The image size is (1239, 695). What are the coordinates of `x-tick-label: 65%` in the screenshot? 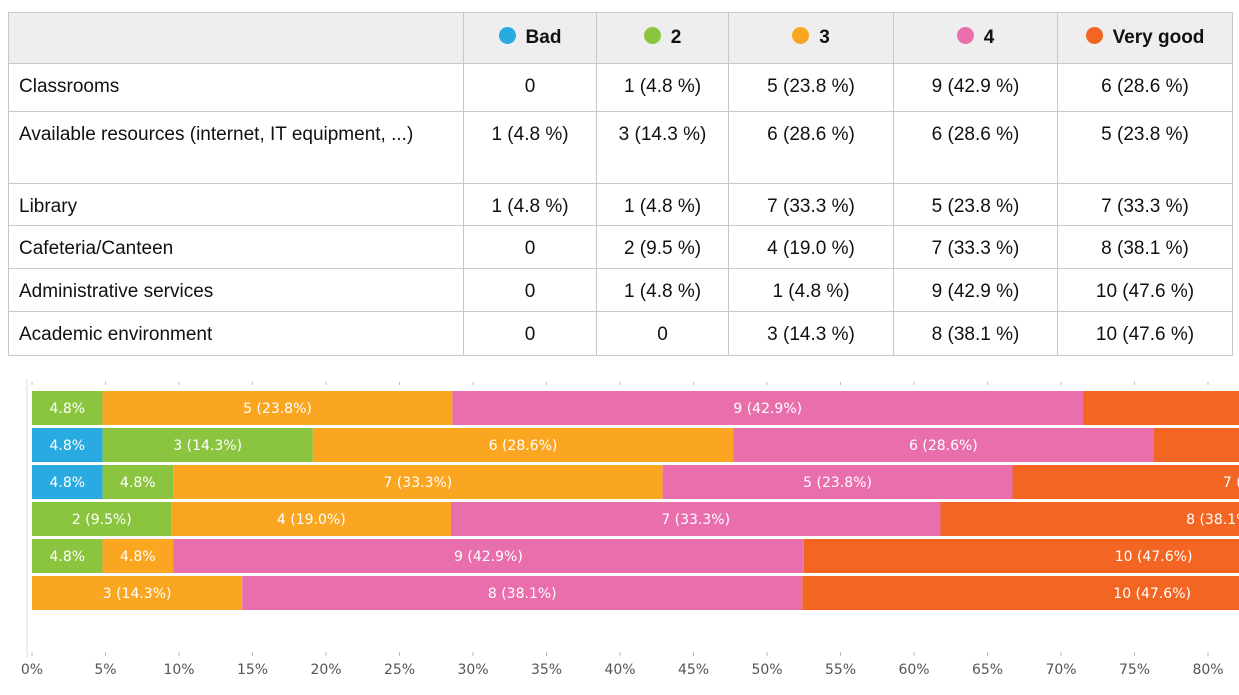 It's located at (987, 670).